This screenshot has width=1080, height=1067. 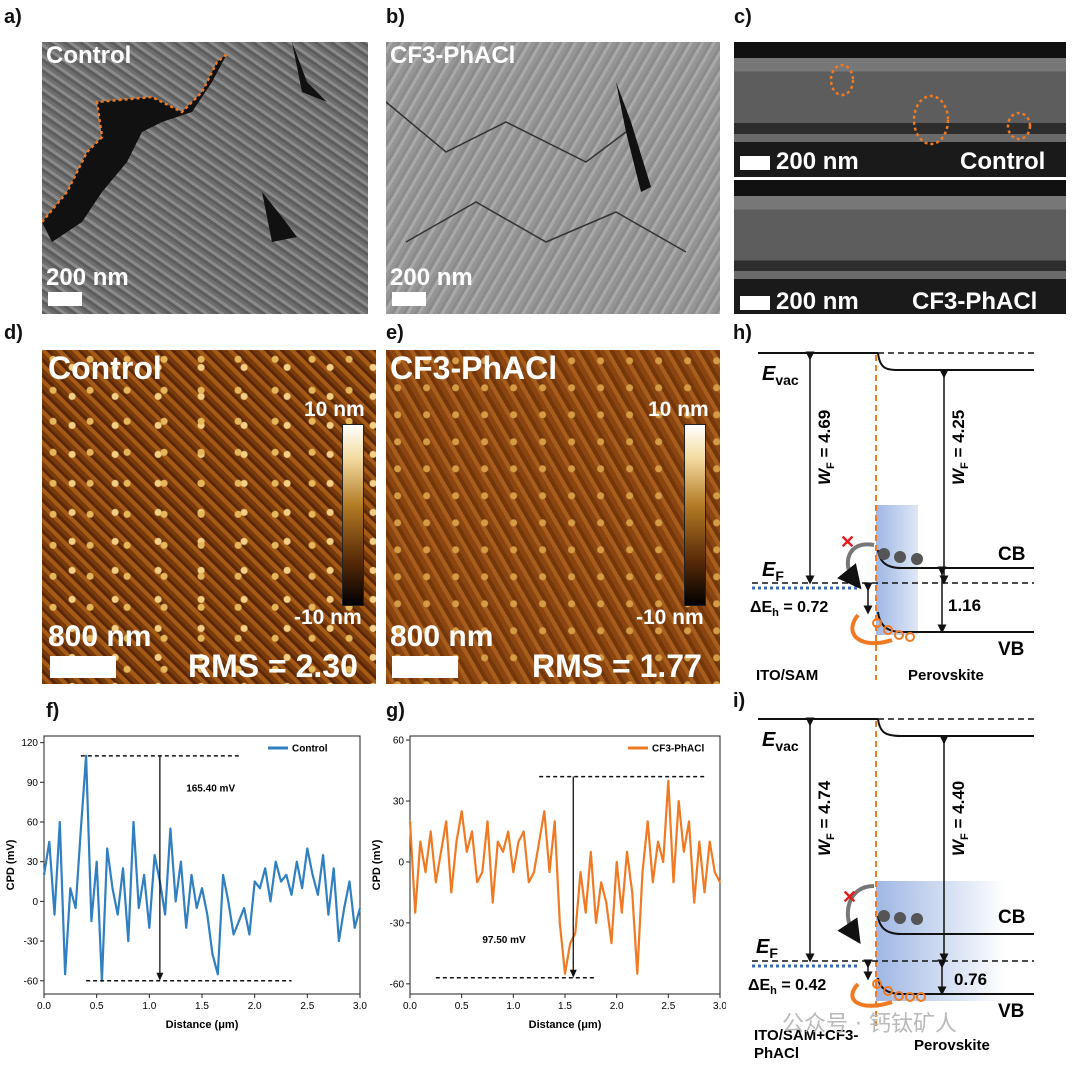 I want to click on delta-eh-value: = 0.42, so click(x=801, y=985).